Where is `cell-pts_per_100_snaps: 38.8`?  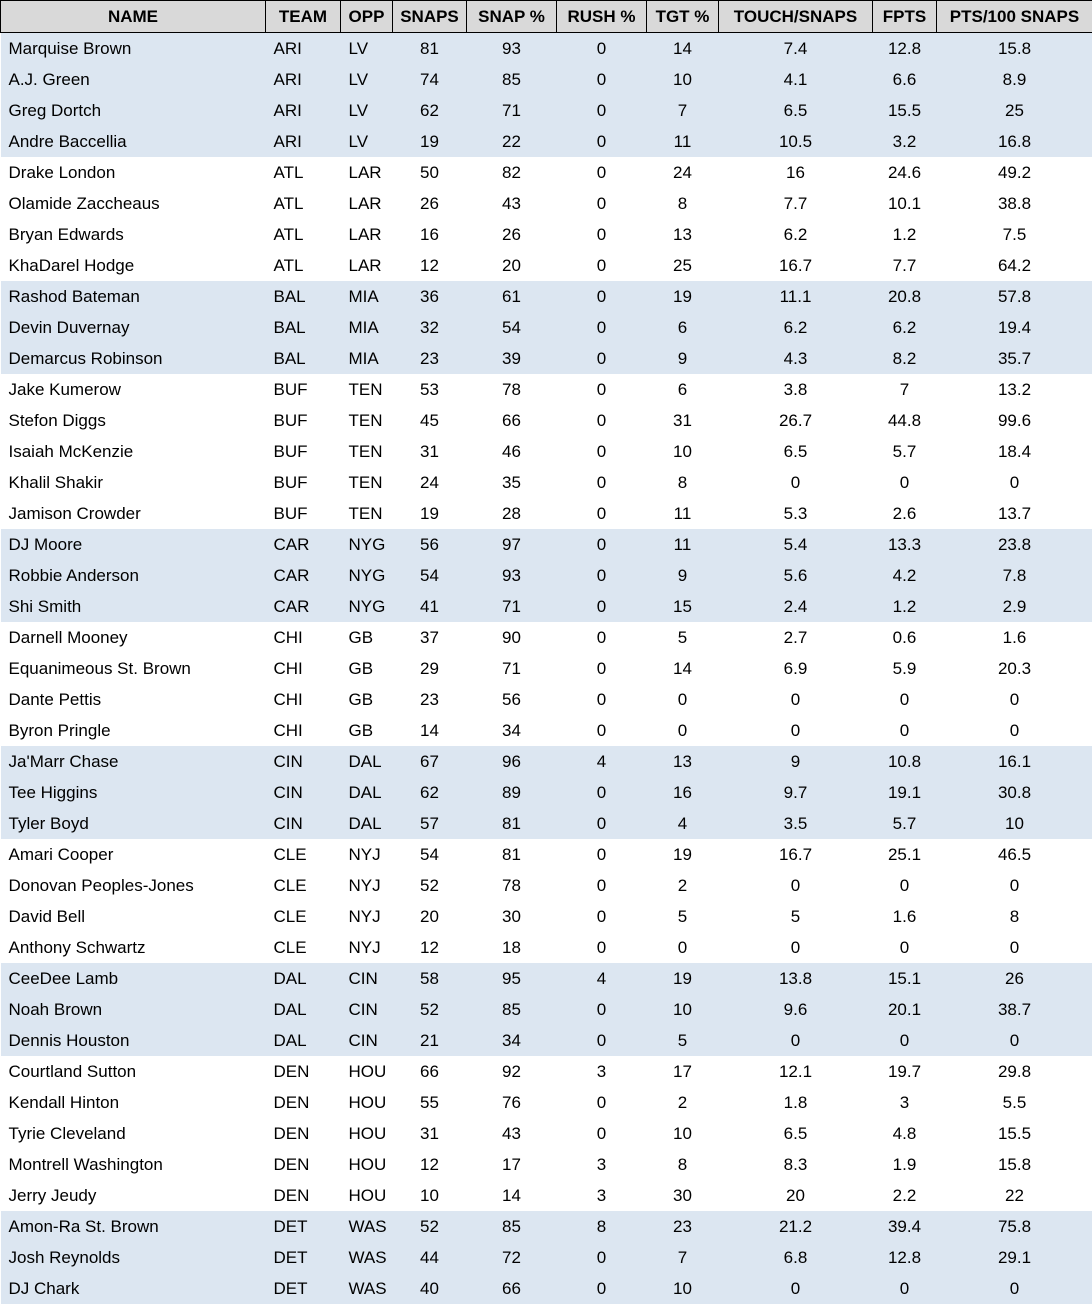
cell-pts_per_100_snaps: 38.8 is located at coordinates (1014, 203).